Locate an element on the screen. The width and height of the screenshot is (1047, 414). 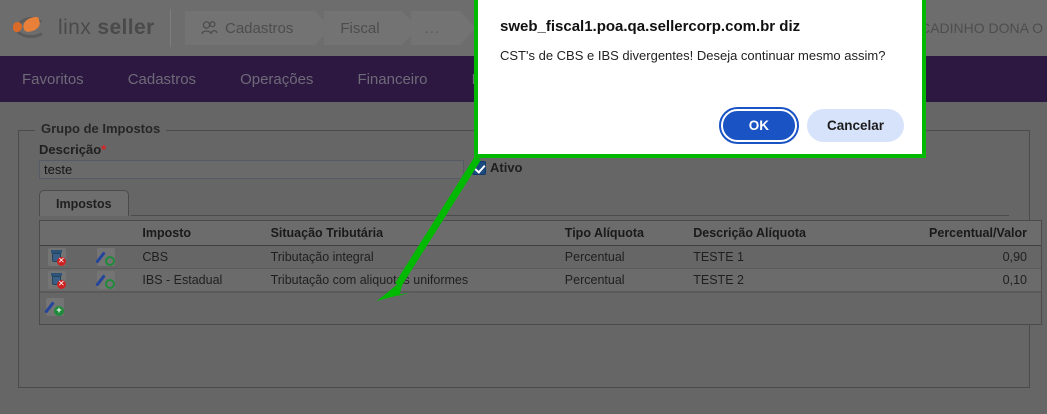
people-icon is located at coordinates (209, 28).